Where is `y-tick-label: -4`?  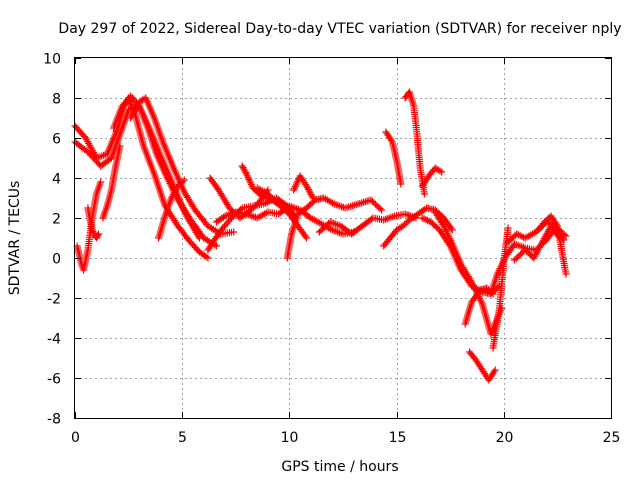
y-tick-label: -4 is located at coordinates (54, 340).